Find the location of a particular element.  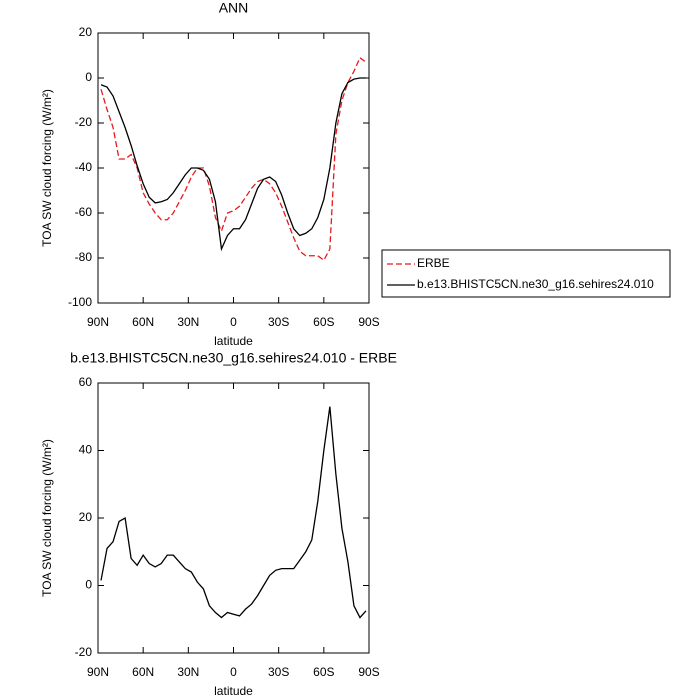

y-tick-label: 60 is located at coordinates (86, 382).